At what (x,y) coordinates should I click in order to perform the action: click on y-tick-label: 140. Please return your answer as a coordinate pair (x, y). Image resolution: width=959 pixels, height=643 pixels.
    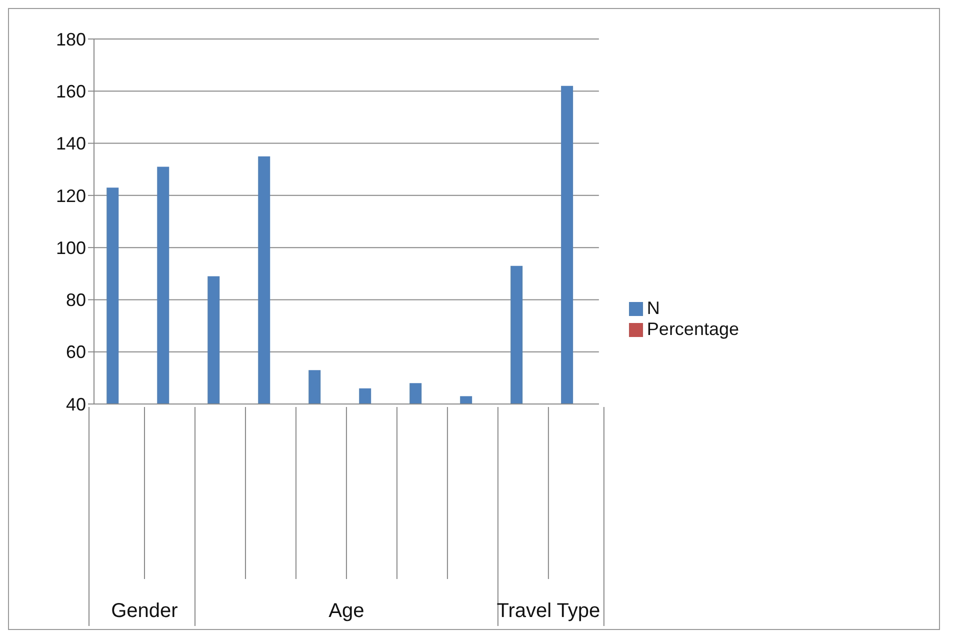
    Looking at the image, I should click on (71, 144).